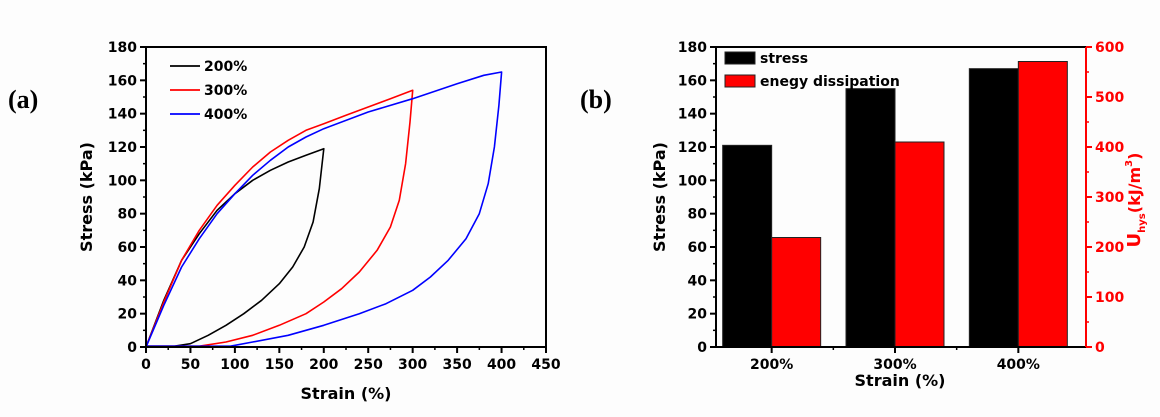 The height and width of the screenshot is (417, 1160). I want to click on y2-tick-label: 400, so click(1109, 148).